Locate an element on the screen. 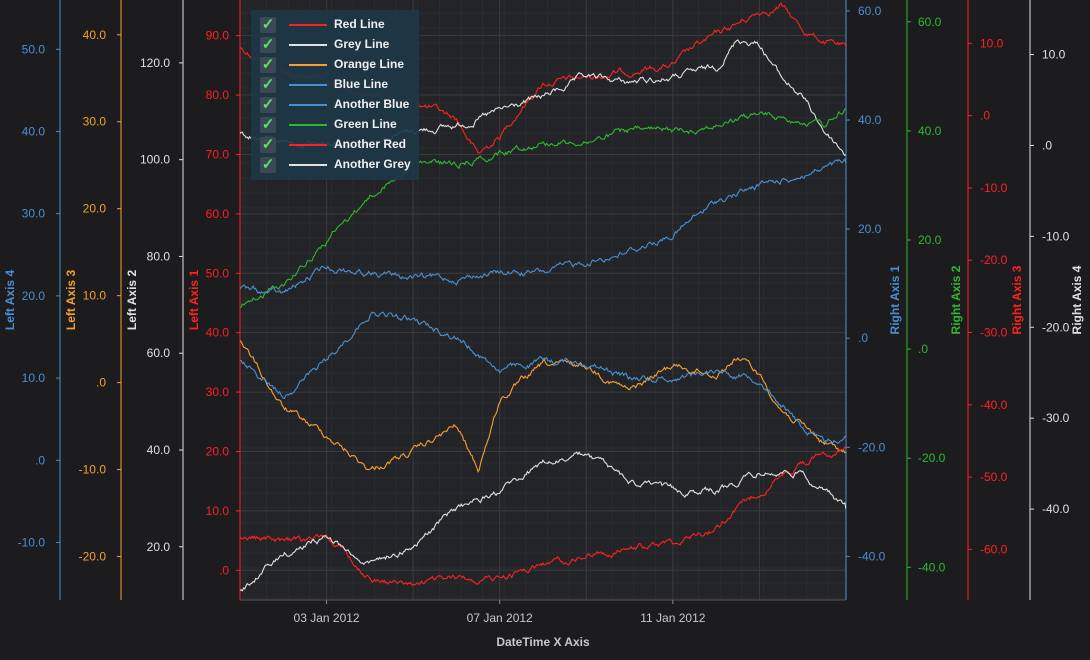  legend-item: ✓ Grey Line is located at coordinates (335, 44).